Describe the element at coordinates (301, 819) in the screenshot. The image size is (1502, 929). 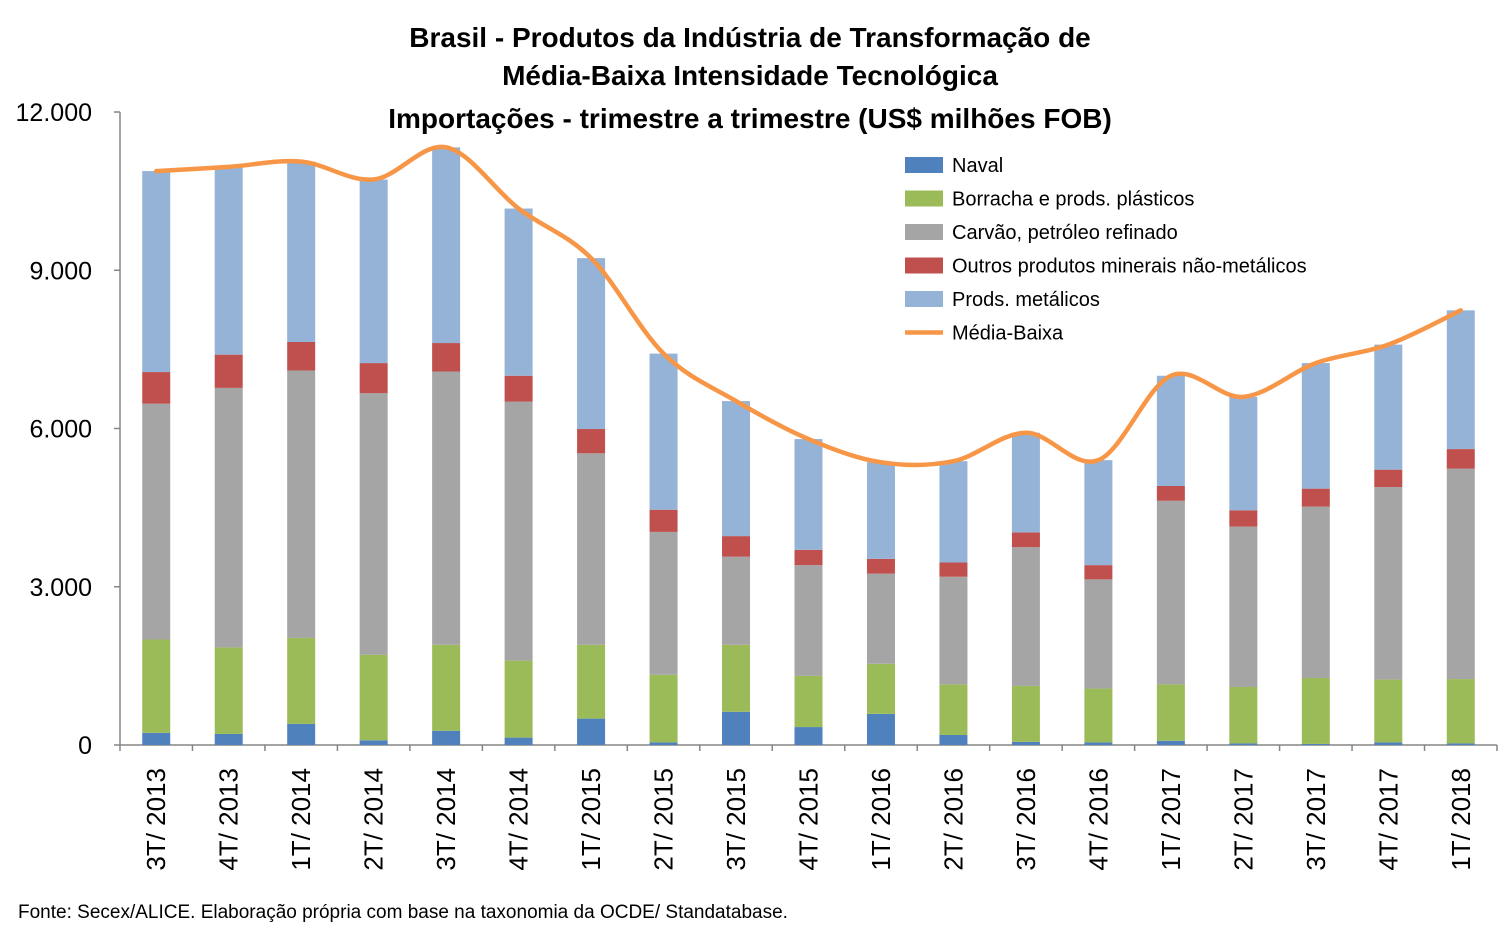
I see `x-tick-label: 1T/ 2014` at that location.